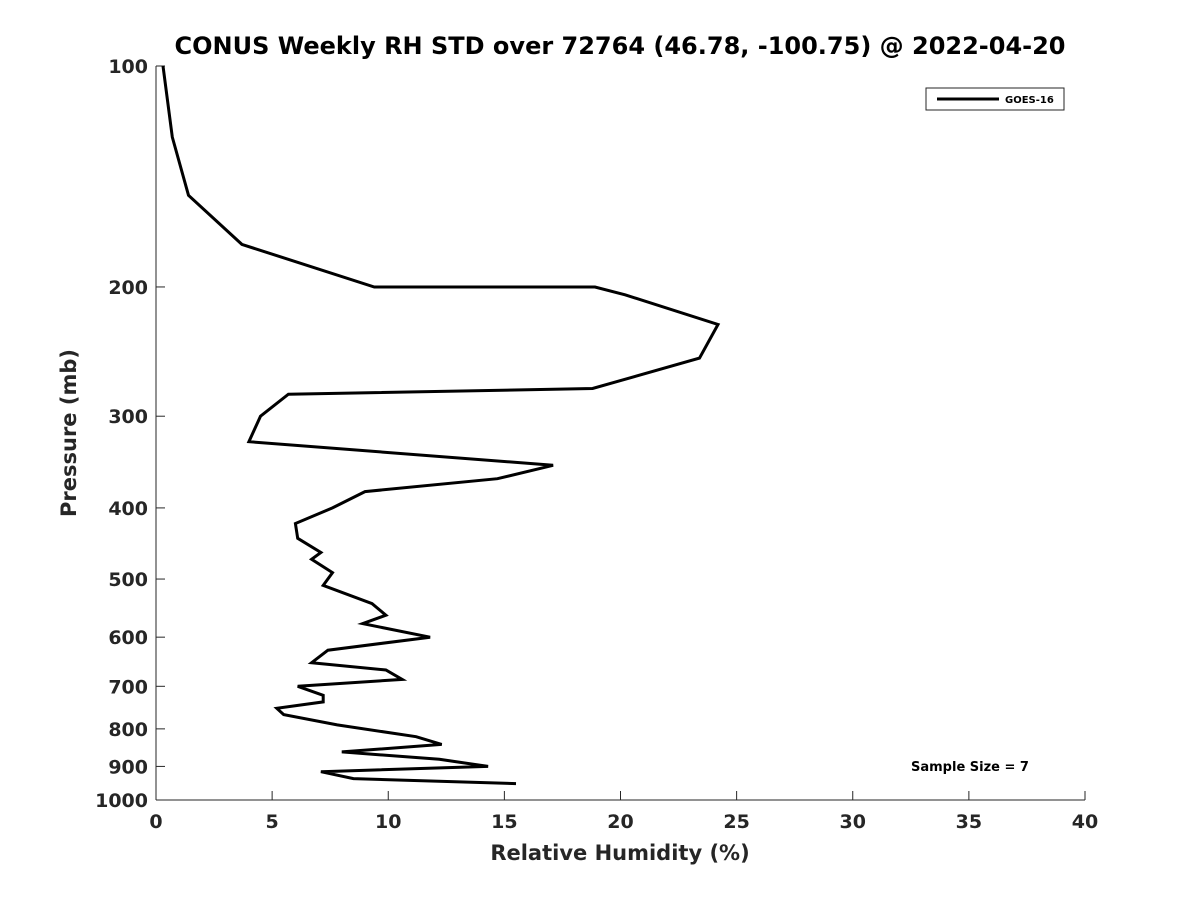 The image size is (1200, 900). I want to click on y-tick-label: 600, so click(128, 638).